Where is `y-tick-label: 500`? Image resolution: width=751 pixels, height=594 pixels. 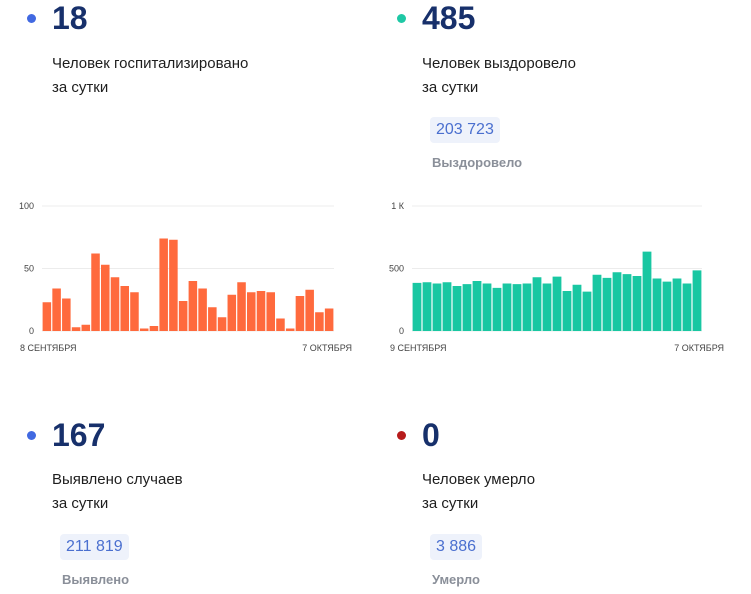 y-tick-label: 500 is located at coordinates (396, 269).